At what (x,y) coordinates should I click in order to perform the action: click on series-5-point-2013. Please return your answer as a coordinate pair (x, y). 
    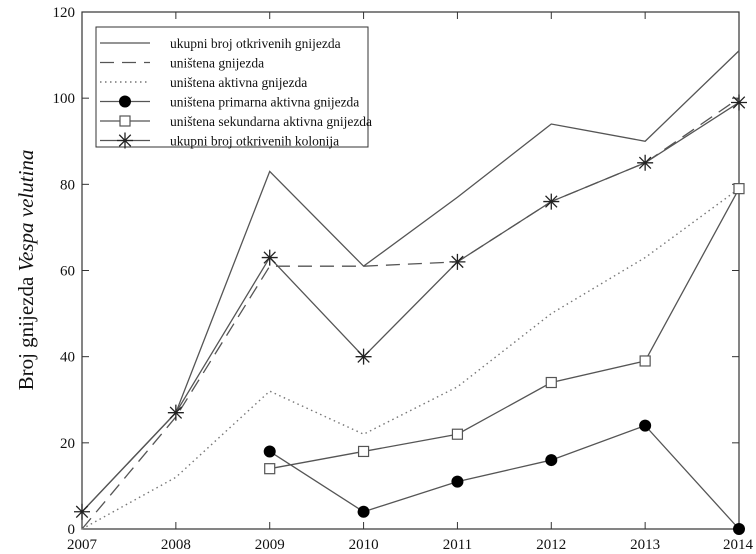
    Looking at the image, I should click on (645, 361).